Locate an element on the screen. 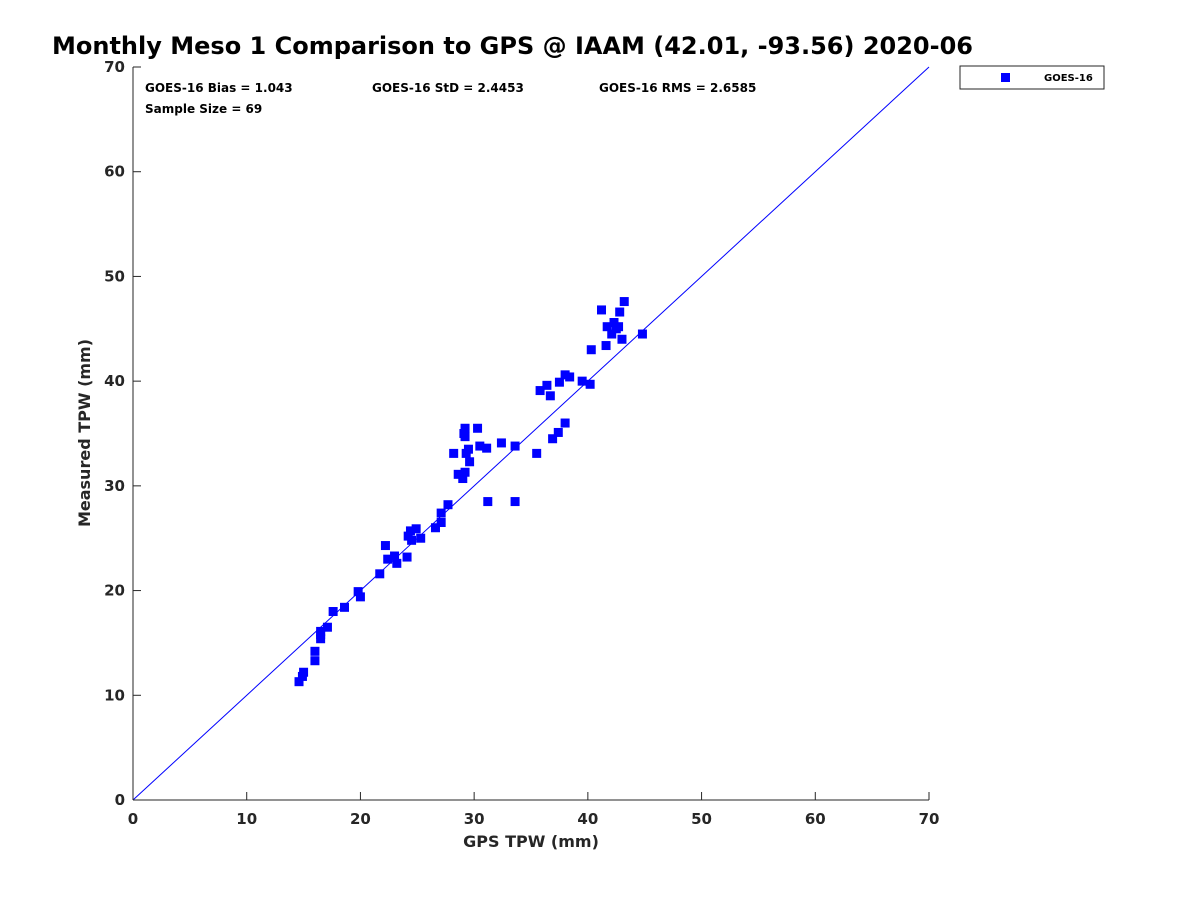 The width and height of the screenshot is (1200, 900). x-tick-label: 40 is located at coordinates (587, 819).